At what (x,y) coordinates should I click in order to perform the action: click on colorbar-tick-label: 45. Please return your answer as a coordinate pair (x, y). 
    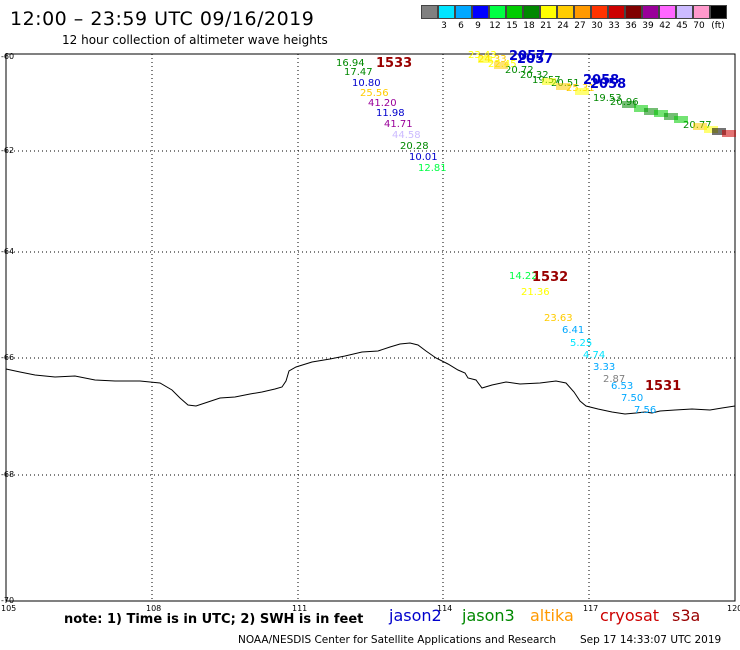
    Looking at the image, I should click on (682, 26).